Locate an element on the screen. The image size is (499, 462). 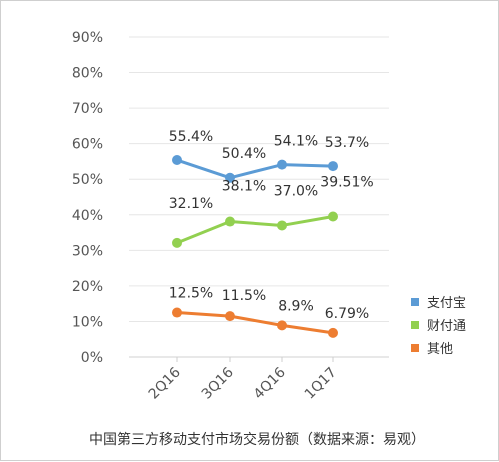
data-point-财付通-2Q16 is located at coordinates (177, 242).